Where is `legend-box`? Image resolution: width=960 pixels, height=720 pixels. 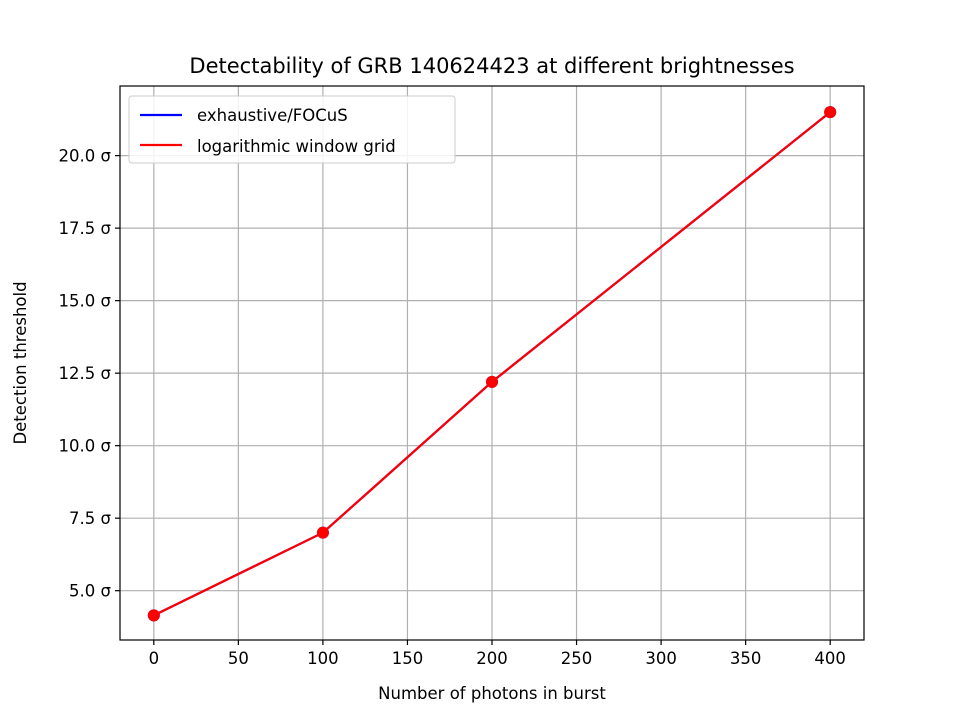 legend-box is located at coordinates (292, 129).